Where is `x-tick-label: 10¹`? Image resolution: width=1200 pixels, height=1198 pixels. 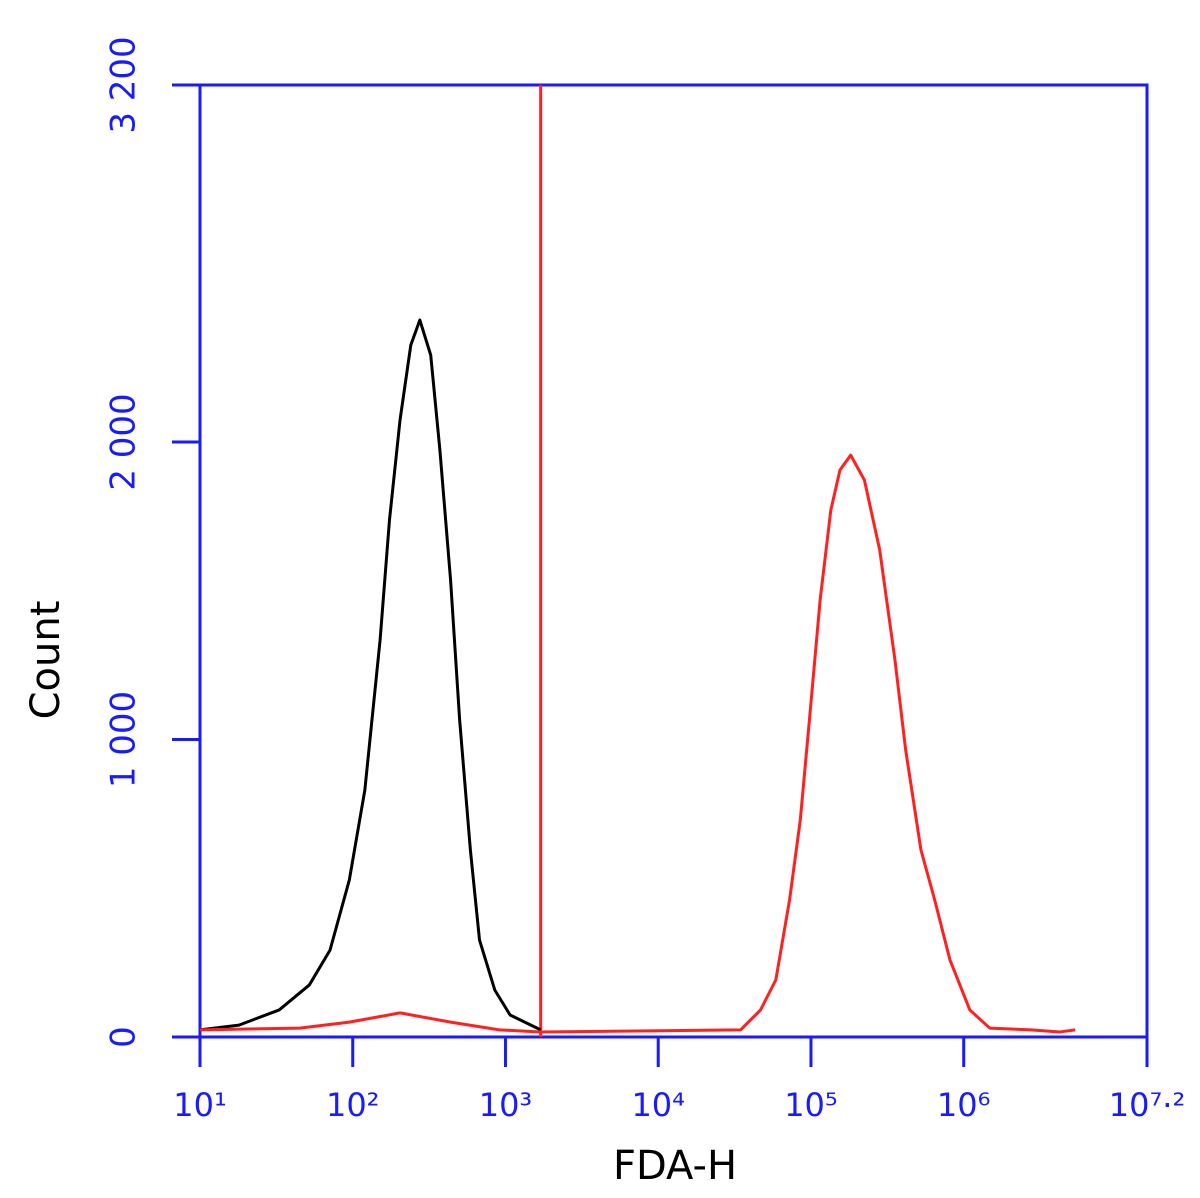 x-tick-label: 10¹ is located at coordinates (200, 1105).